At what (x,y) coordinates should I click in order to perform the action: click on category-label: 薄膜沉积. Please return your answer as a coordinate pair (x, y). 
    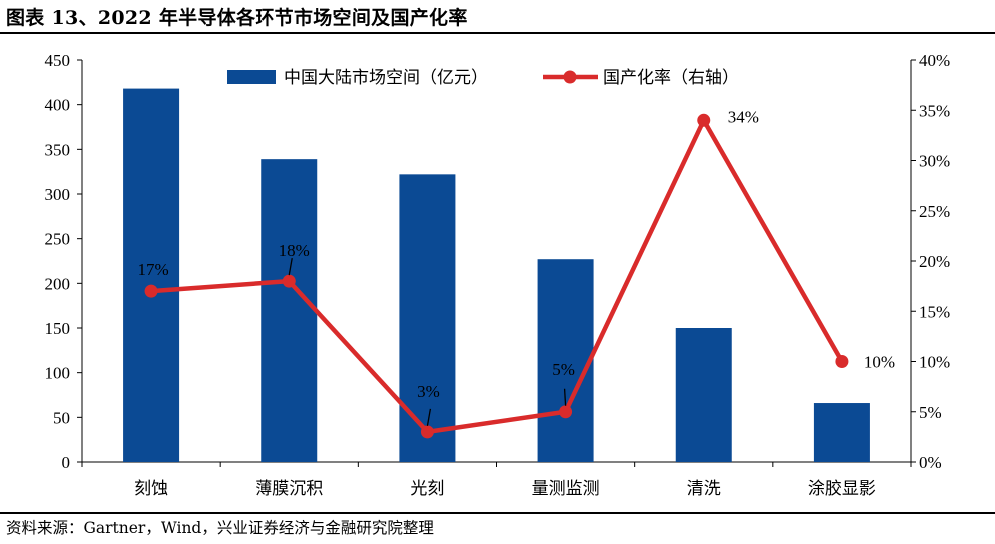
    Looking at the image, I should click on (289, 489).